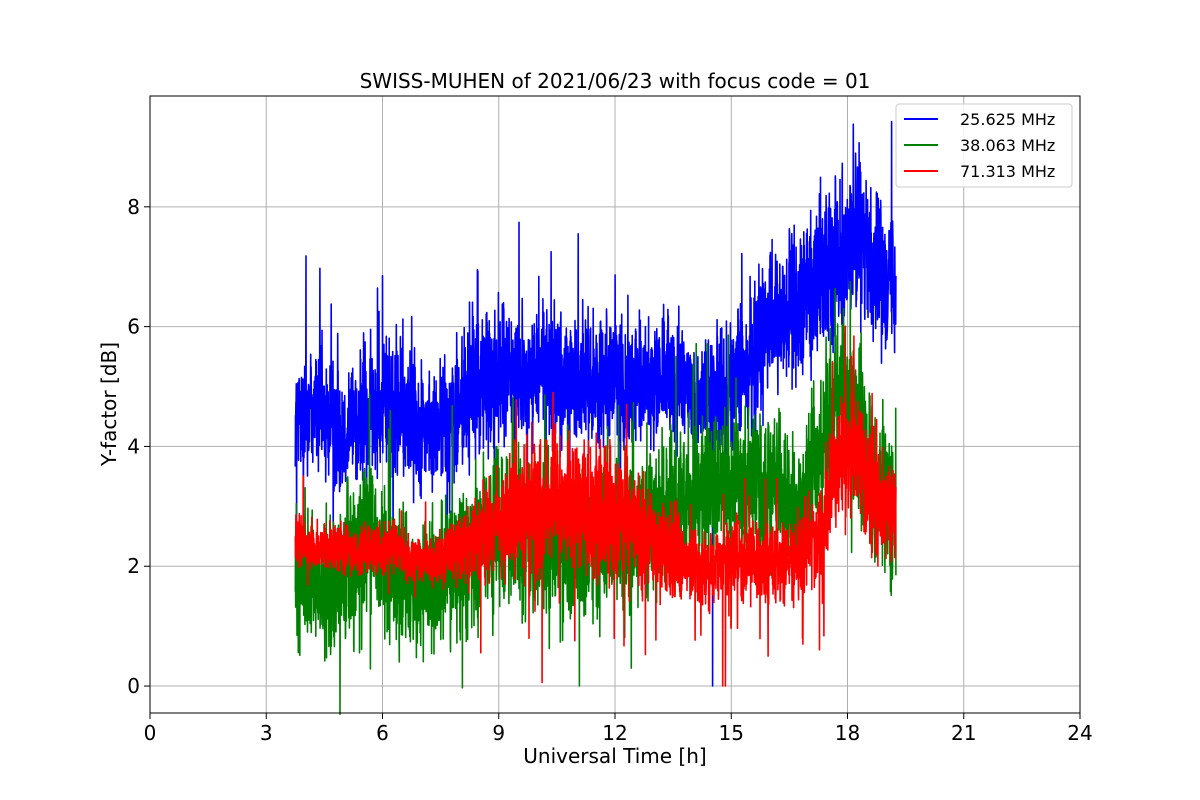  What do you see at coordinates (1079, 733) in the screenshot?
I see `x-tick-label: 24` at bounding box center [1079, 733].